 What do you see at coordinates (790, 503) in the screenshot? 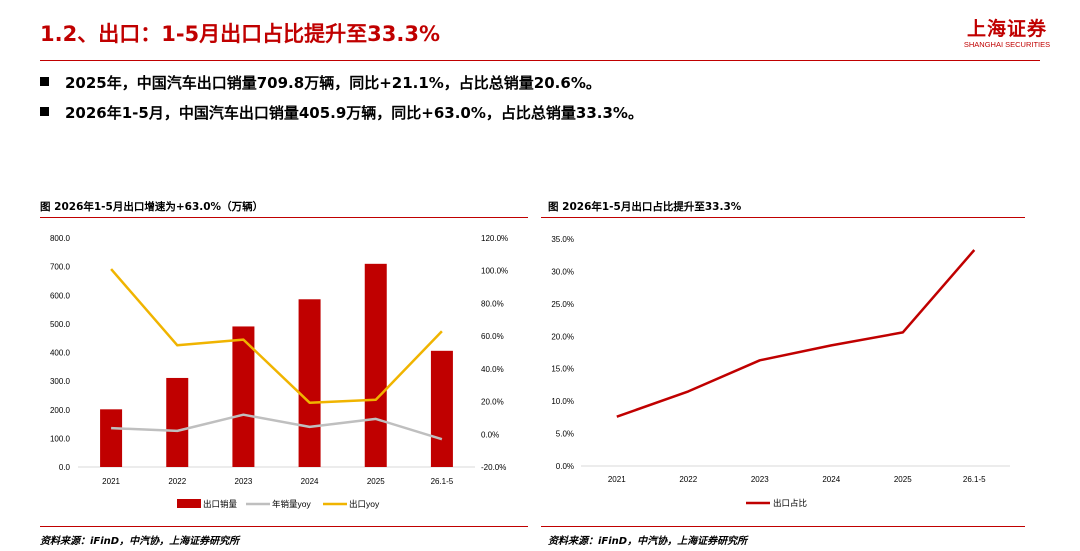
I see `legend-label-export-share: 出口占比` at bounding box center [790, 503].